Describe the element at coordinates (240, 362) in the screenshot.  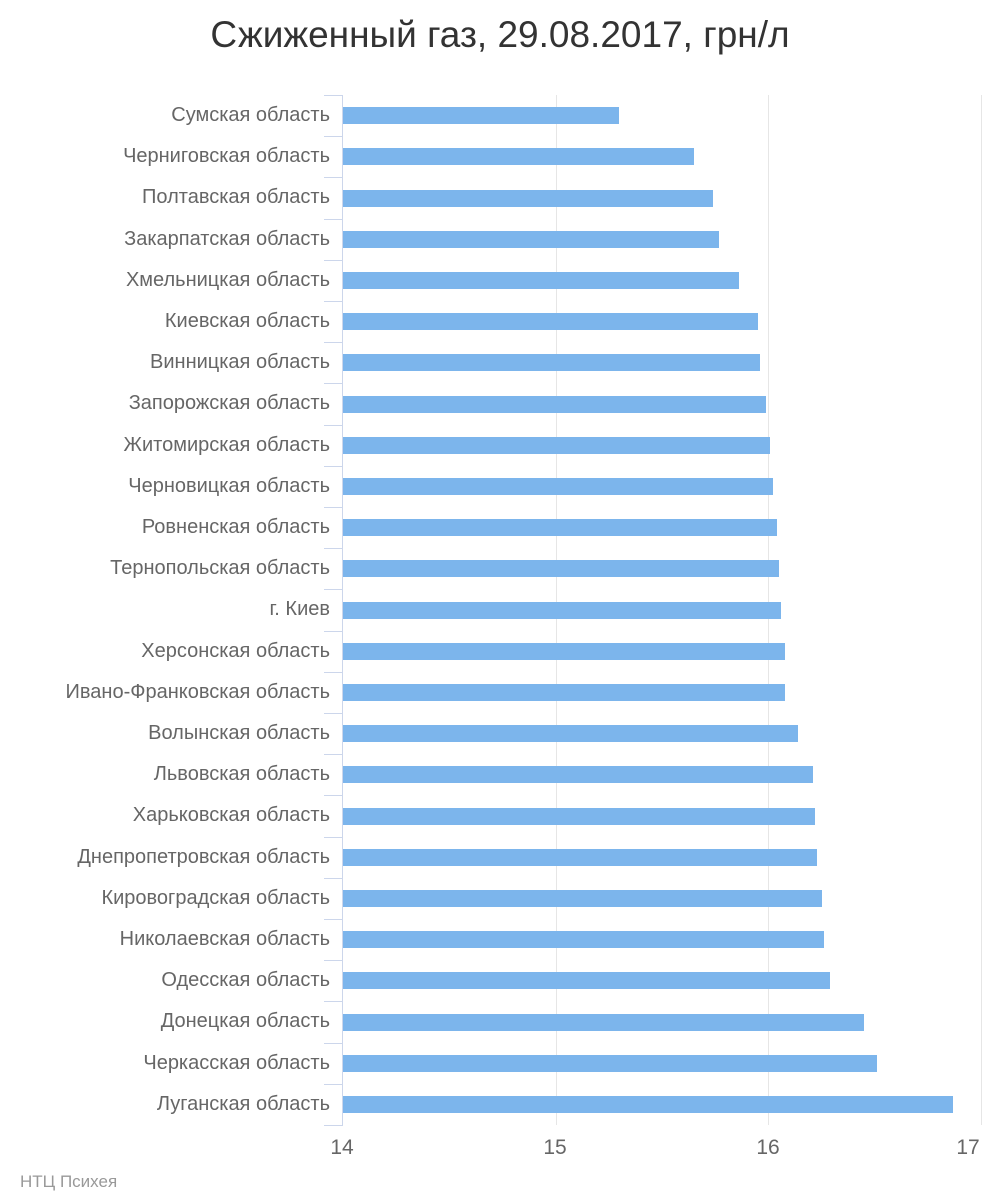
I see `category-label: Винницкая область` at that location.